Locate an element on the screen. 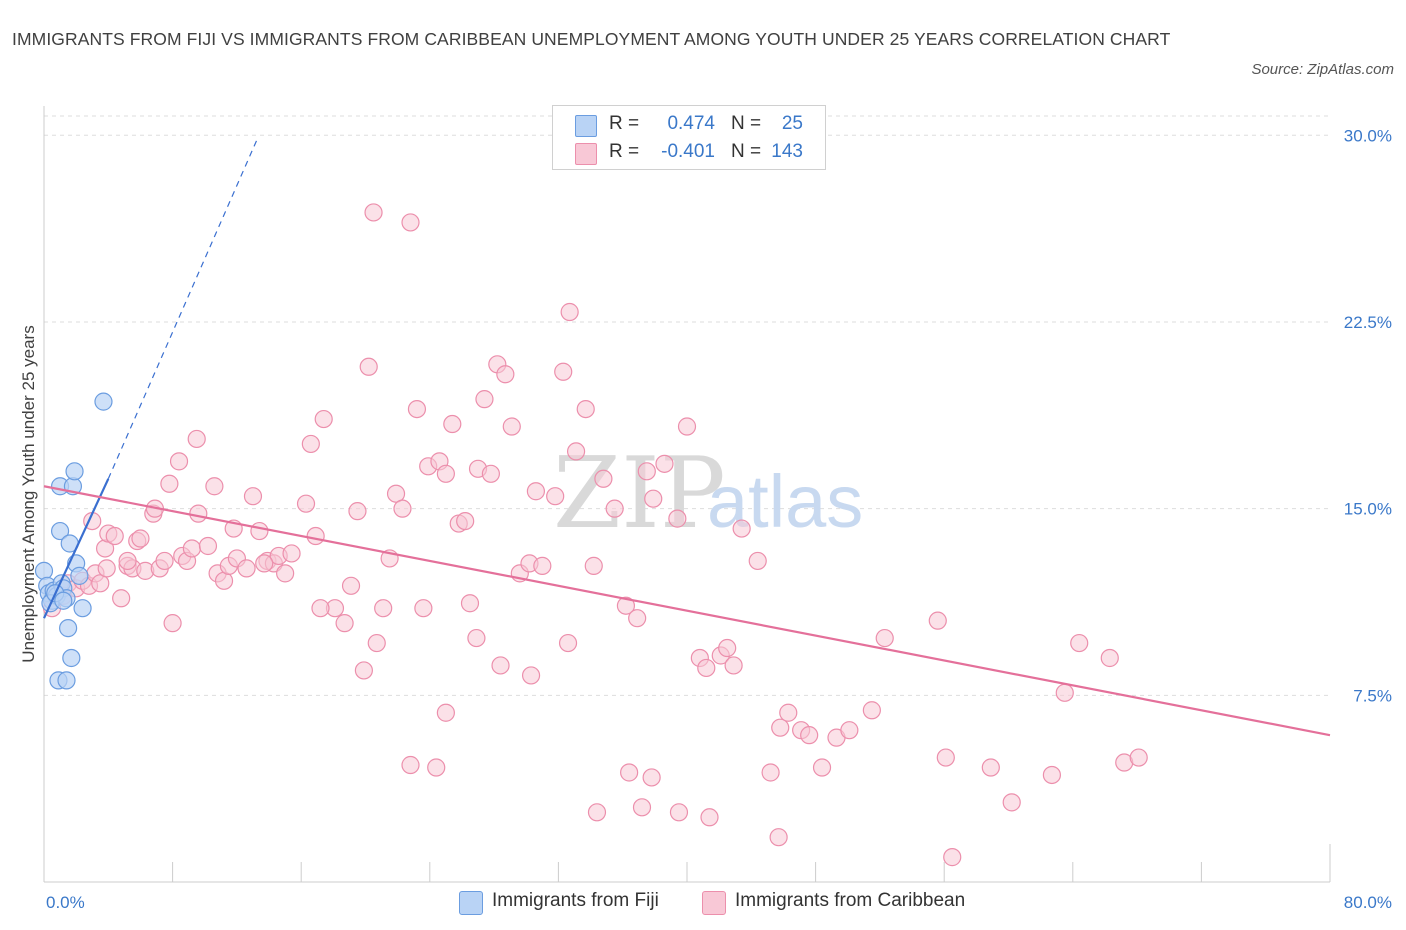 This screenshot has height=930, width=1406. fiji-trend-line is located at coordinates (76, 548).